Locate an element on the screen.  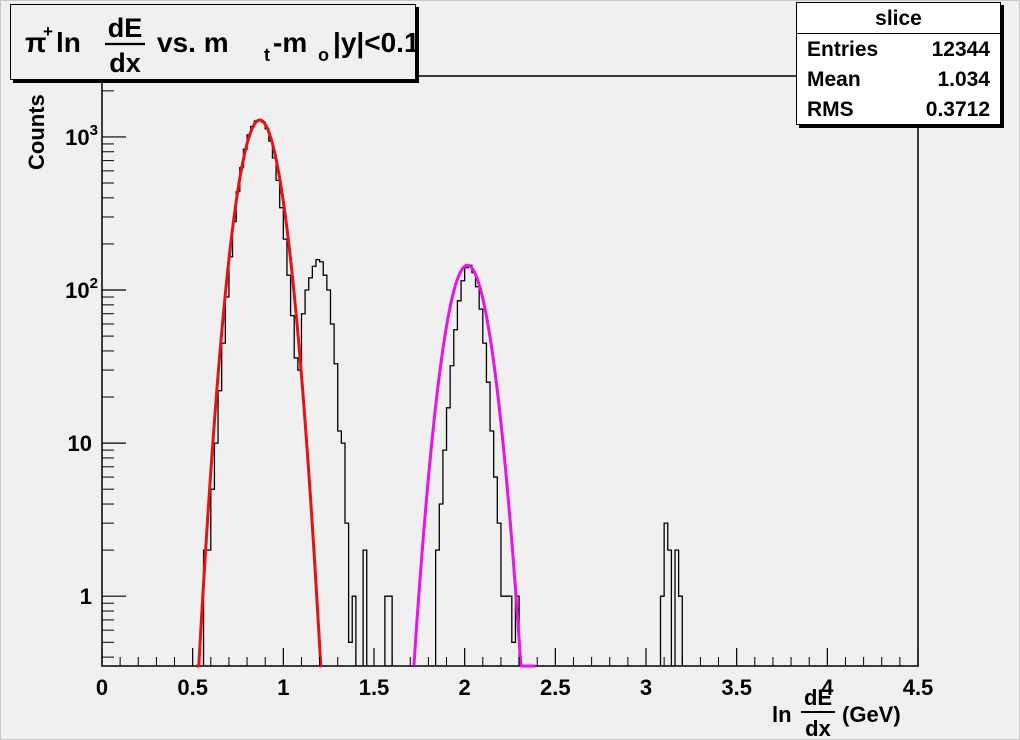
stats-row-entries: Entries 12344 is located at coordinates (898, 50).